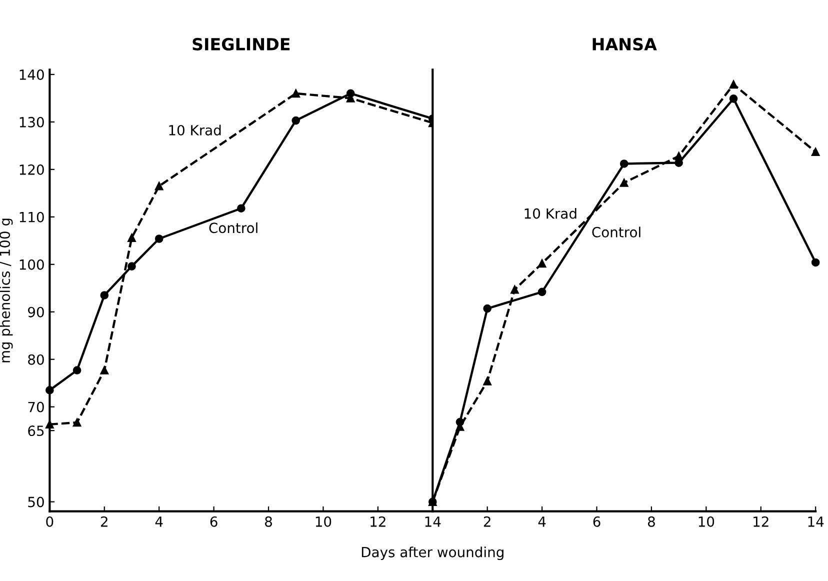 The image size is (828, 581). Describe the element at coordinates (36, 407) in the screenshot. I see `y-tick-label: 70` at that location.